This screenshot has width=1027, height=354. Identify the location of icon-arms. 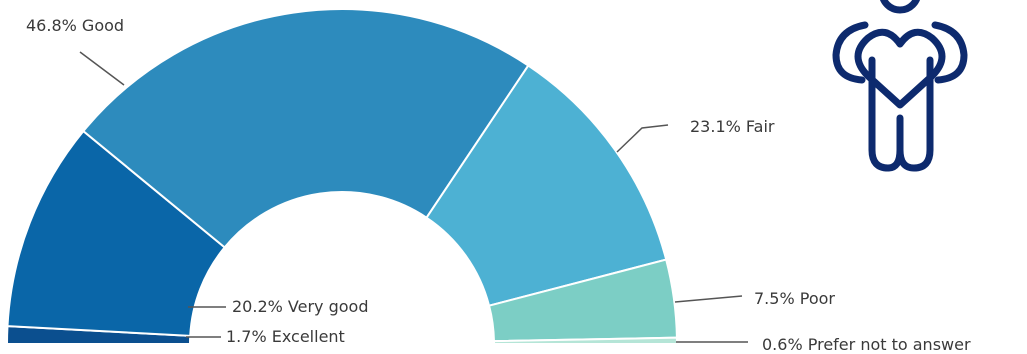
(900, 52).